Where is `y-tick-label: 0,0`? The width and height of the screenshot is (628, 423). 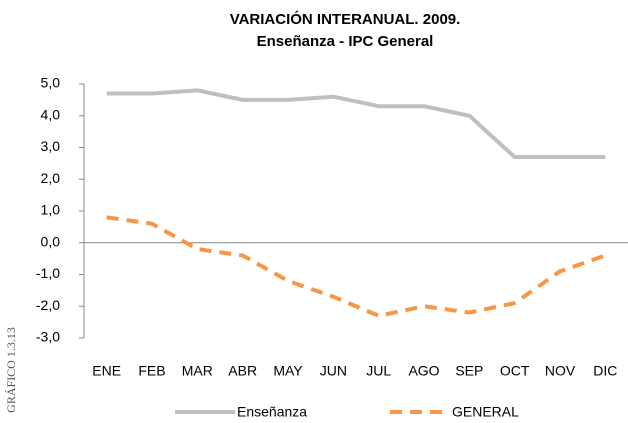 y-tick-label: 0,0 is located at coordinates (51, 241).